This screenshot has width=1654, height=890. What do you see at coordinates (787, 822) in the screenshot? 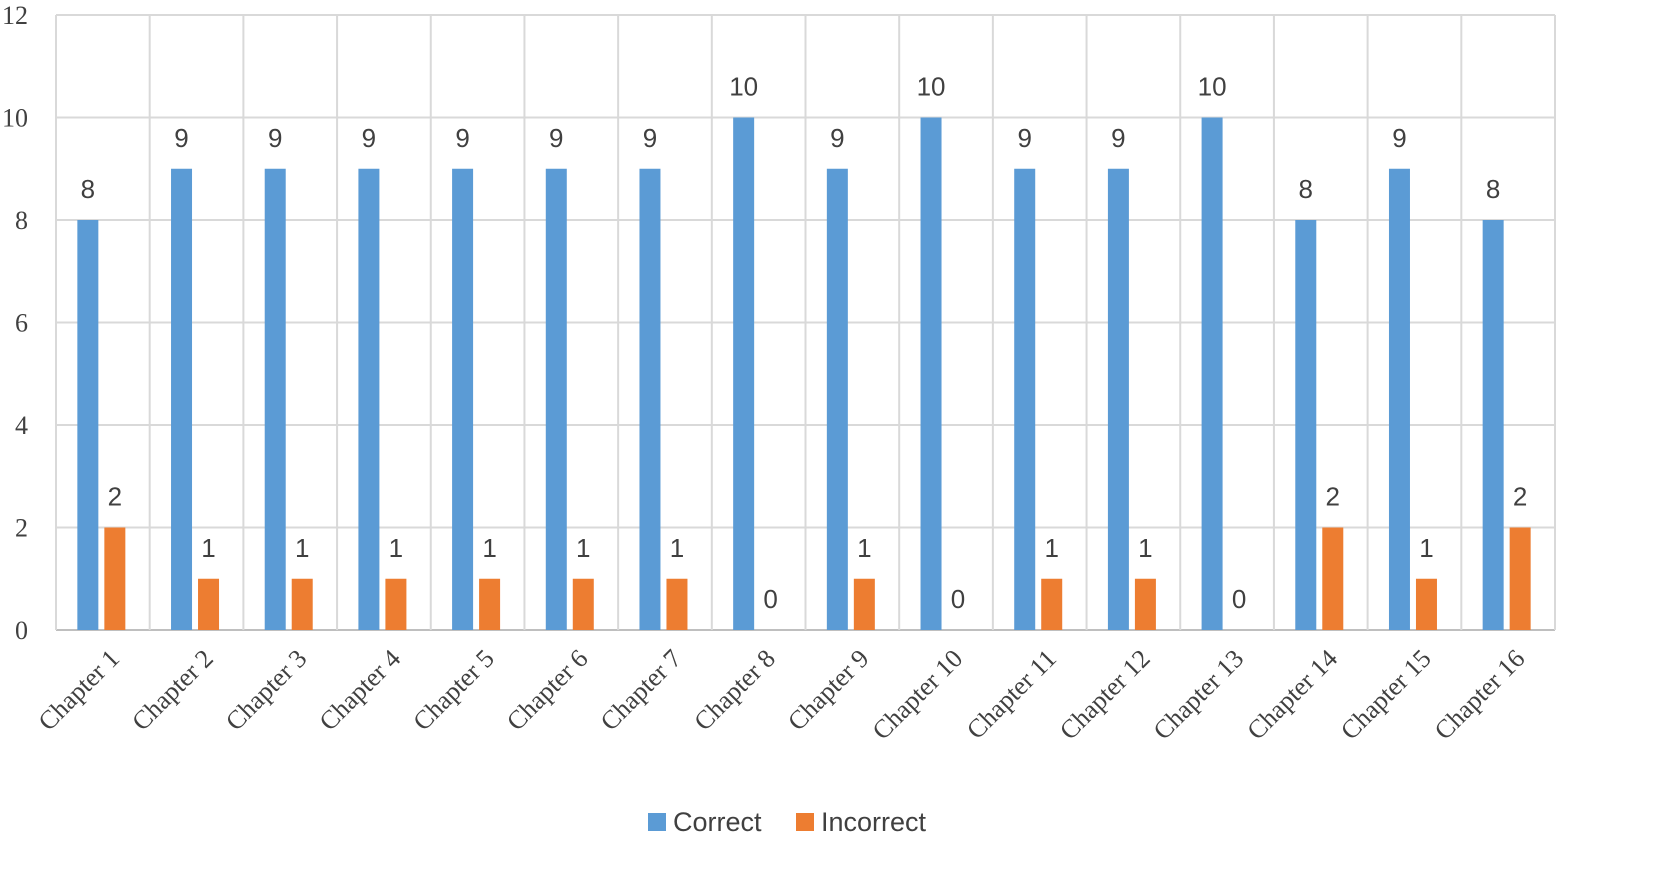
I see `legend: Correct Incorrect` at bounding box center [787, 822].